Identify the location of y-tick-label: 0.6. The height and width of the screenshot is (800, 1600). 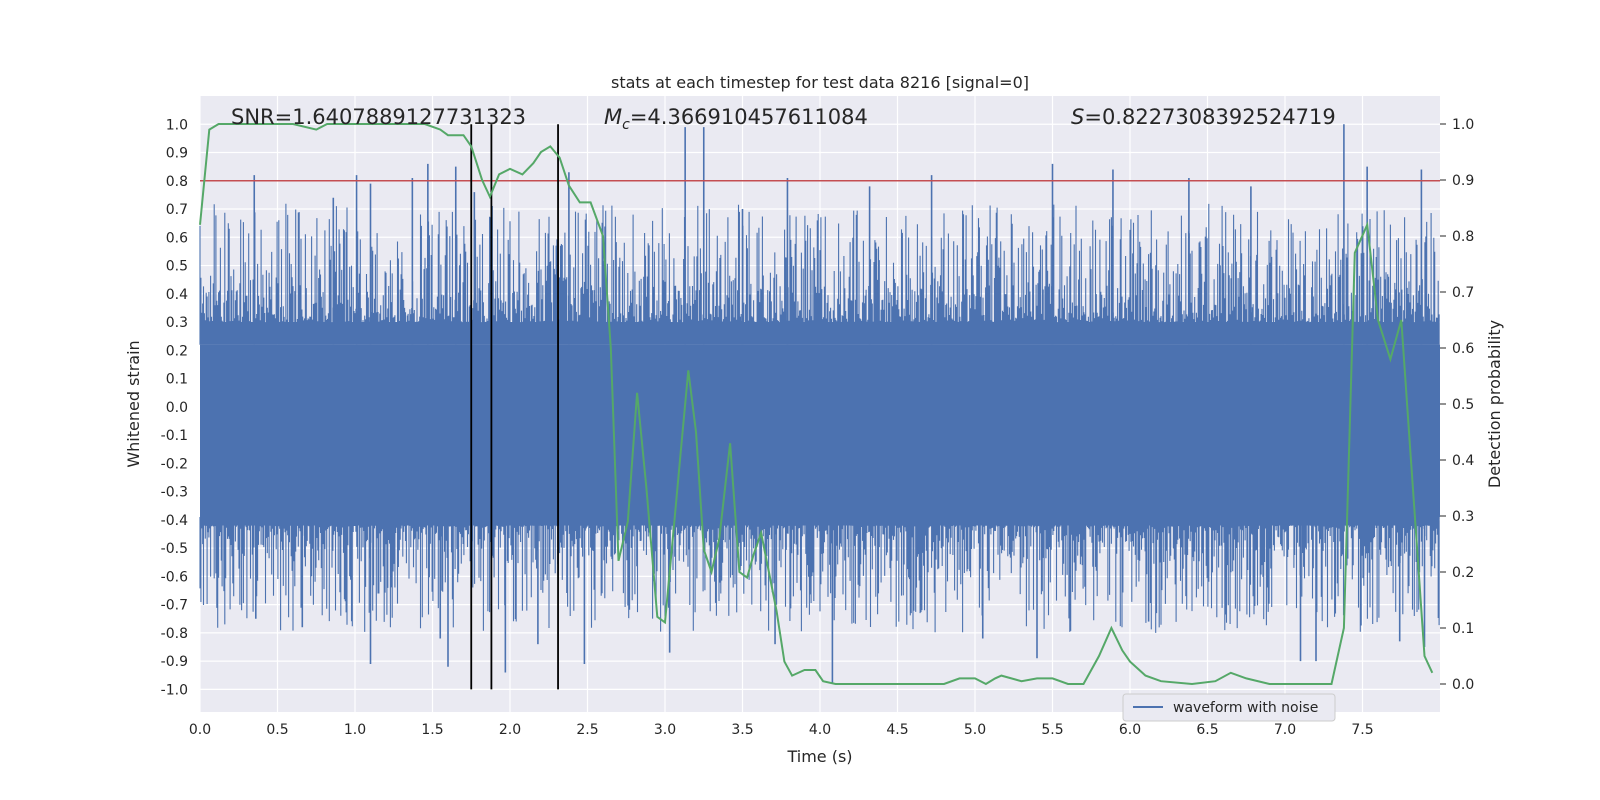
(177, 238).